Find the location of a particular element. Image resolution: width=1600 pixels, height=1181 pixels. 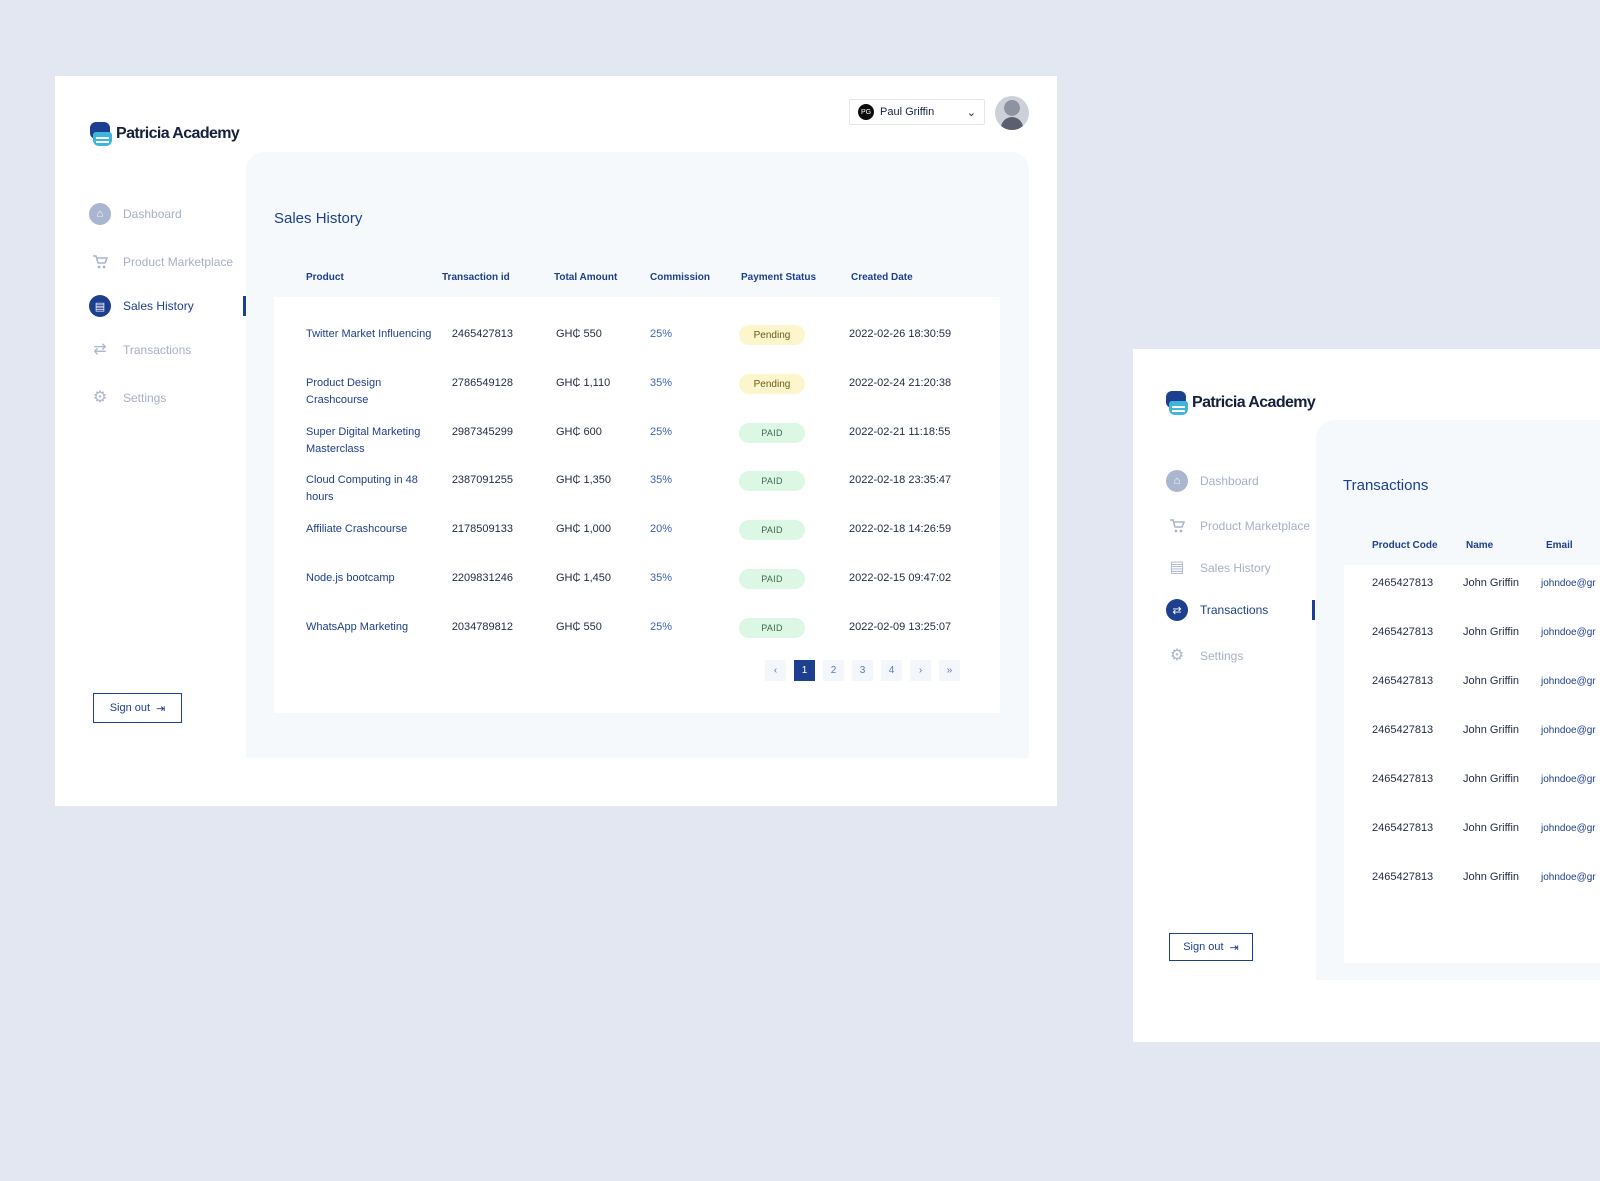

column-header: Total Amount is located at coordinates (586, 277).